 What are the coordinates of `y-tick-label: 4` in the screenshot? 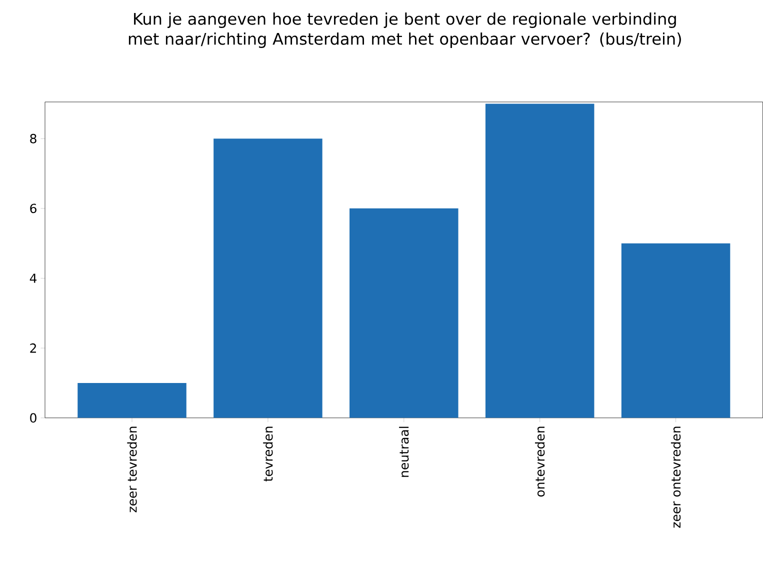 It's located at (33, 278).